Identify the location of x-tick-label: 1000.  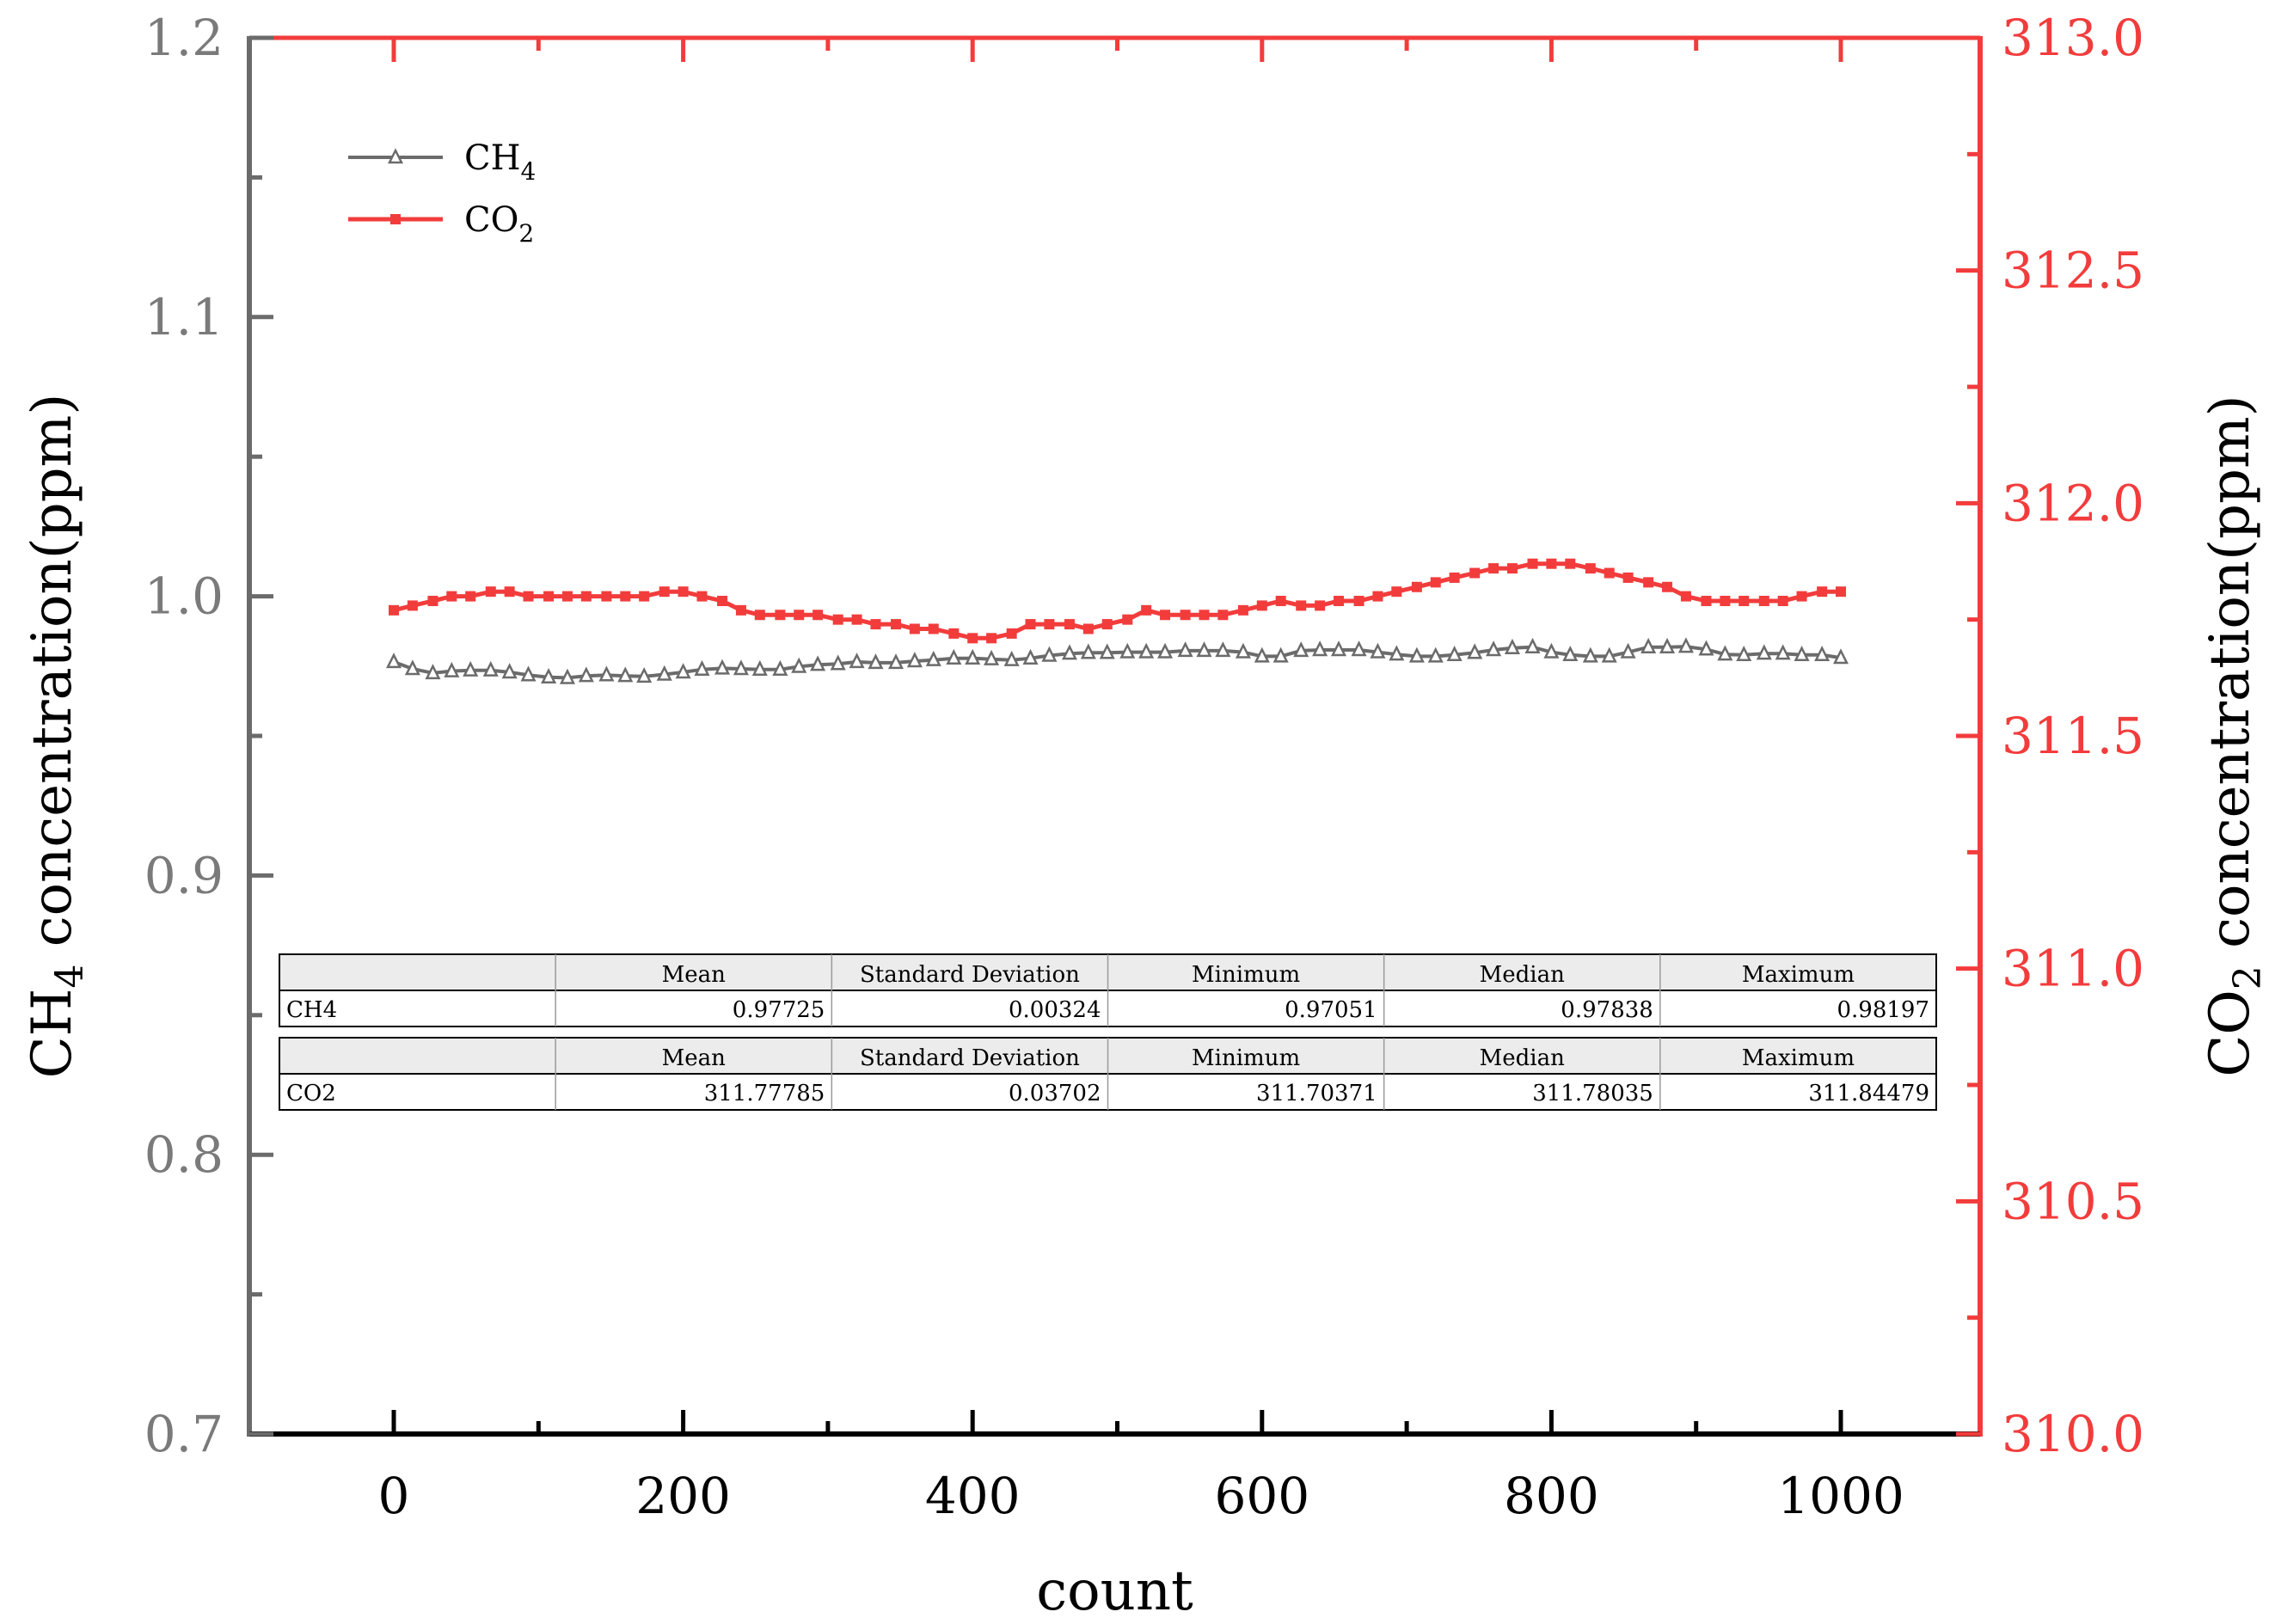
(1840, 1496).